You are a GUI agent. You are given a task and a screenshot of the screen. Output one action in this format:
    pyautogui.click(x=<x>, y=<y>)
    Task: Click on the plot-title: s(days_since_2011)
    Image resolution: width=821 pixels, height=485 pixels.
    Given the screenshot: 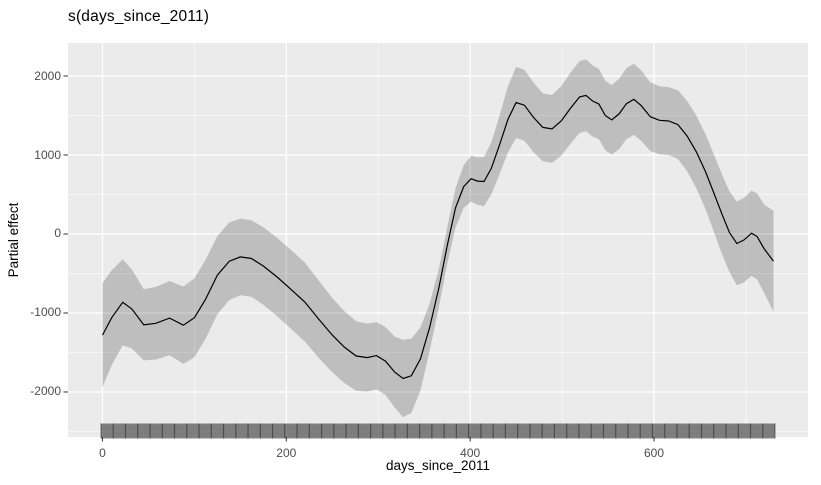 What is the action you would take?
    pyautogui.click(x=139, y=16)
    